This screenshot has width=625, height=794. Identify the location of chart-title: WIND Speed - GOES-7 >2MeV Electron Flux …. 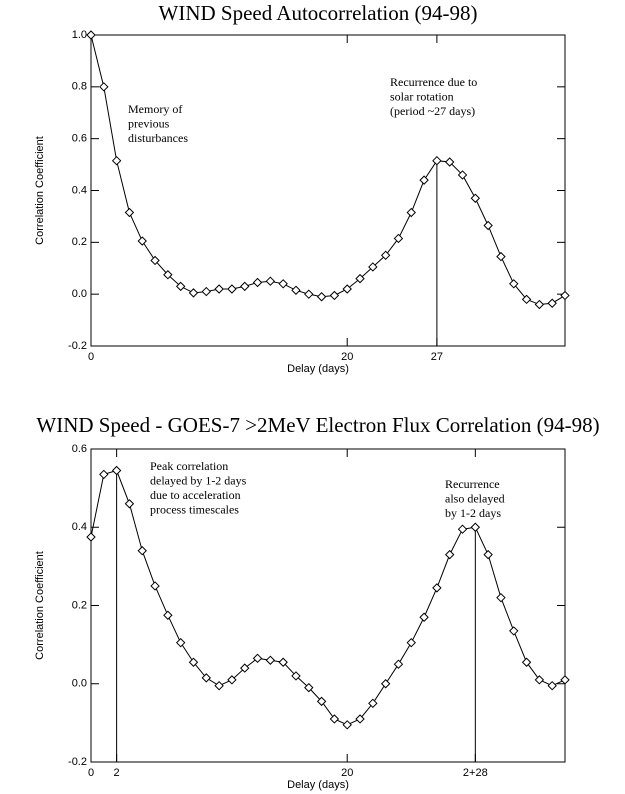
(317, 425).